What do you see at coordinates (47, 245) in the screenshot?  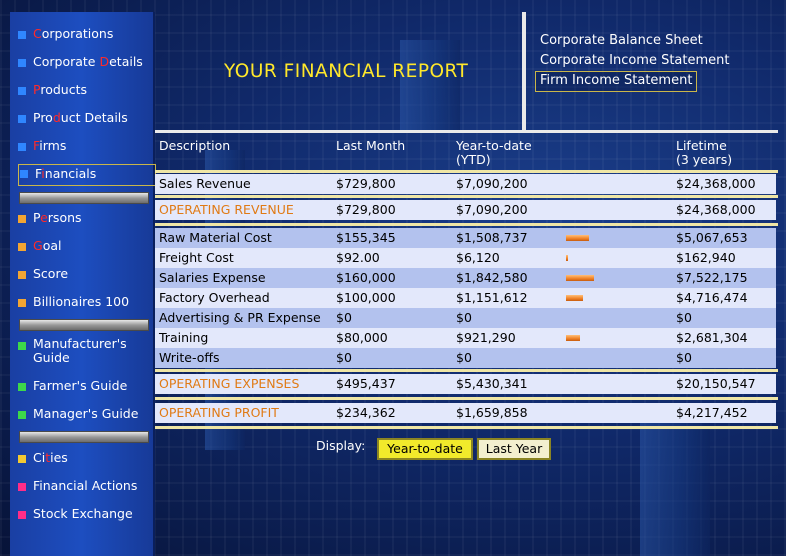 I see `sidebar-item-label: Goal` at bounding box center [47, 245].